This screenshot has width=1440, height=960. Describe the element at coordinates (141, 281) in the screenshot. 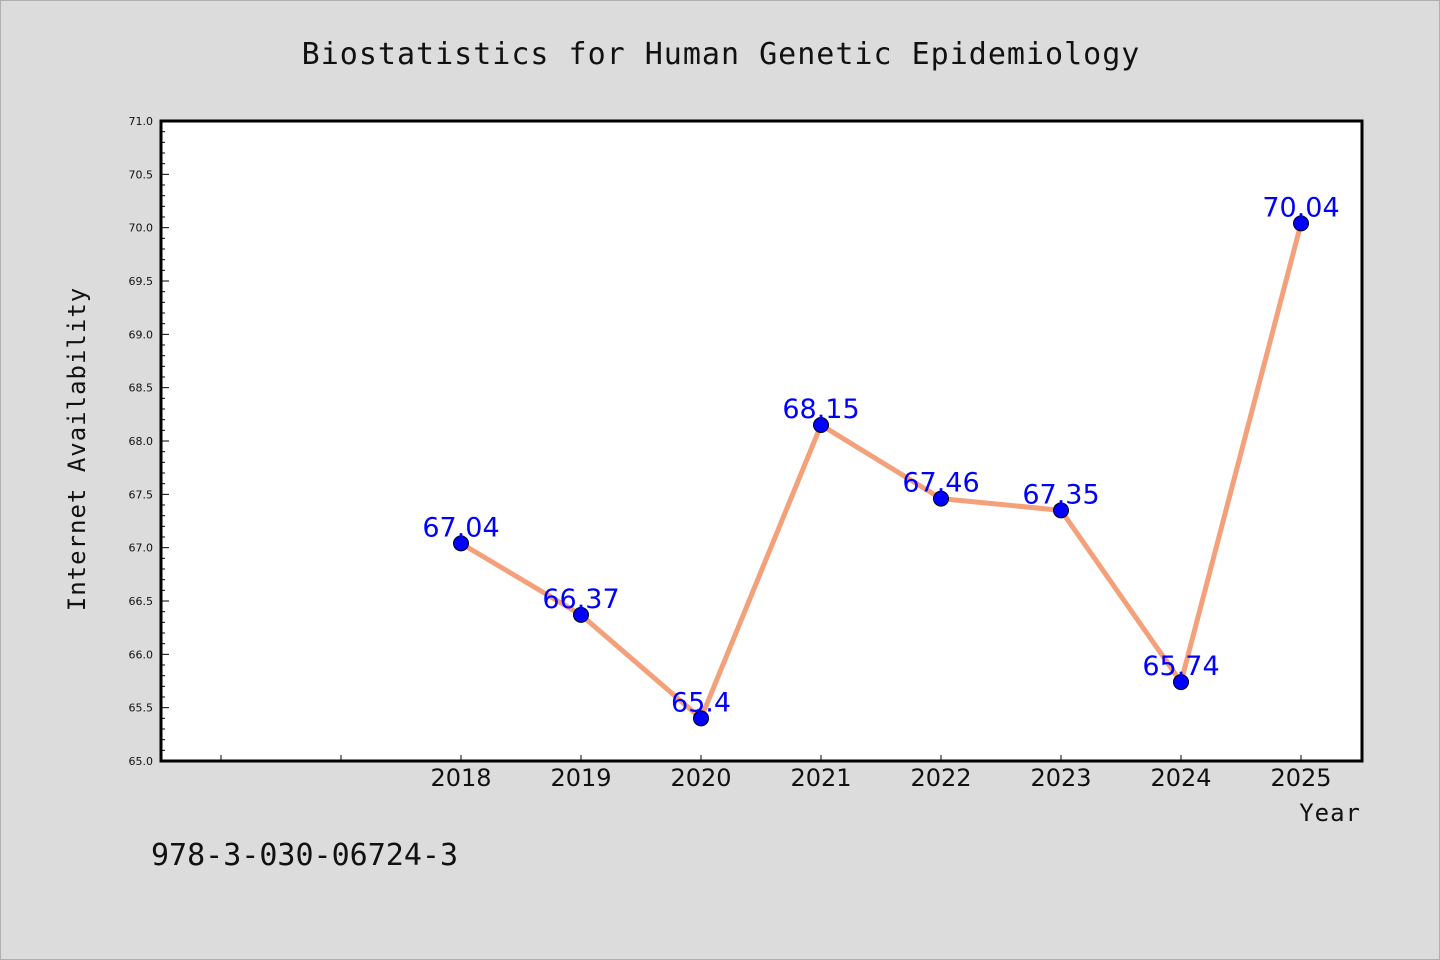

I see `y-tick-label: 69.5` at that location.